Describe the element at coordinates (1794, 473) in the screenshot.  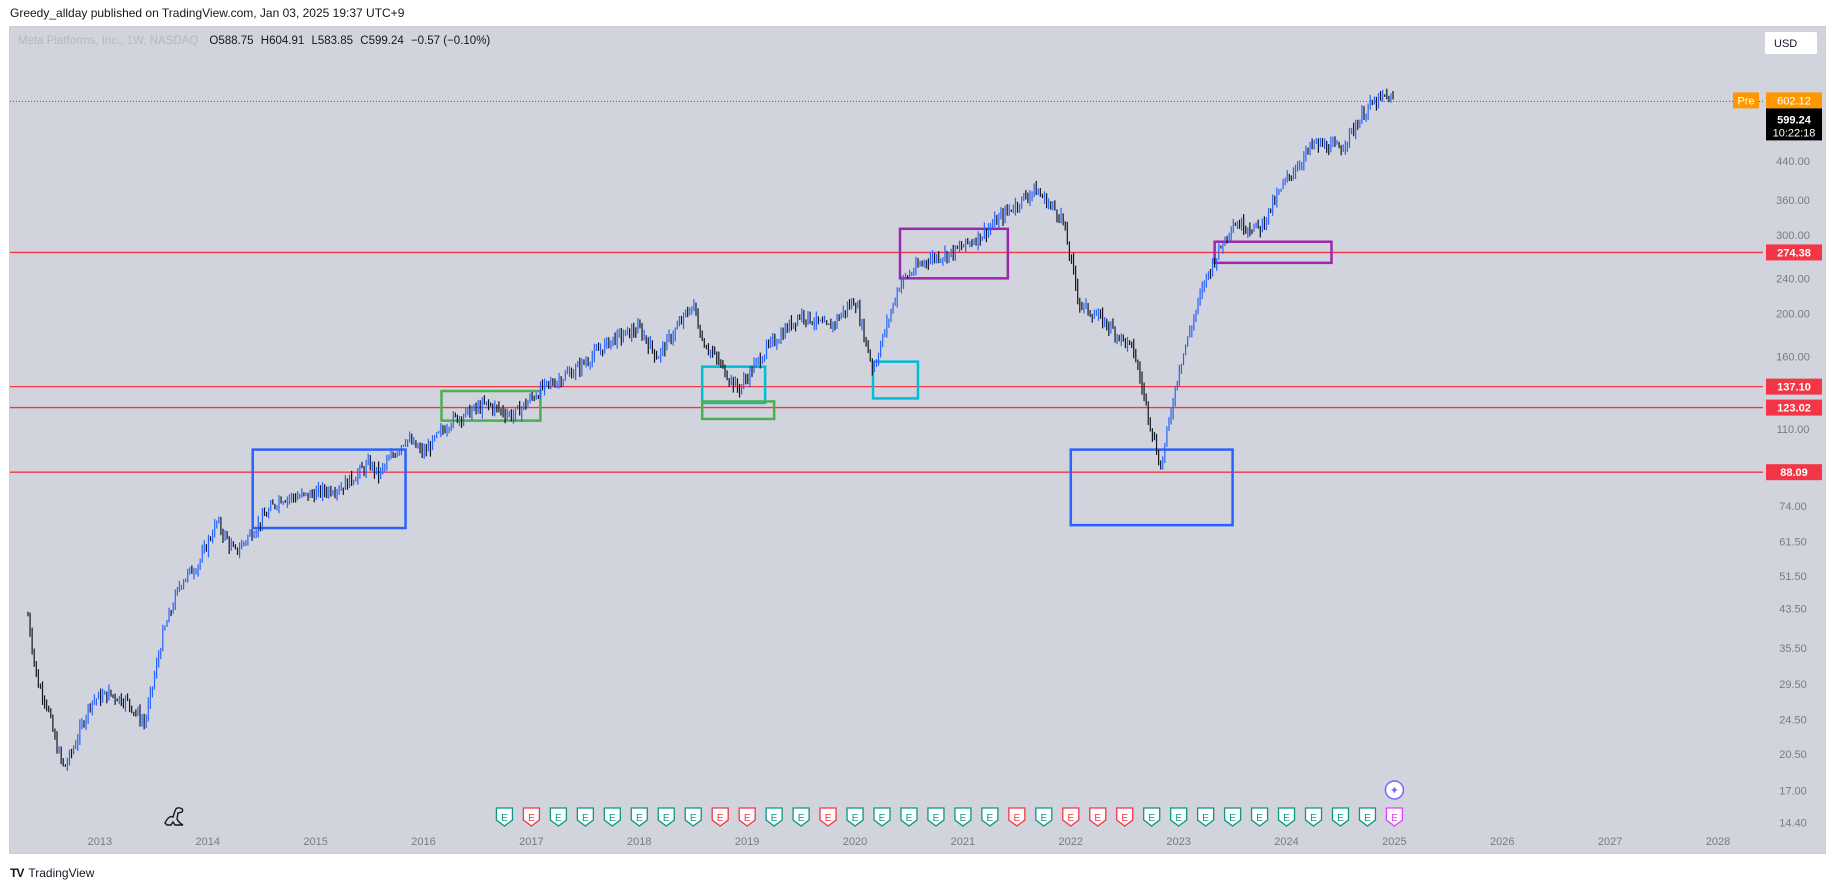
I see `support-line-label-3: 88.09` at that location.